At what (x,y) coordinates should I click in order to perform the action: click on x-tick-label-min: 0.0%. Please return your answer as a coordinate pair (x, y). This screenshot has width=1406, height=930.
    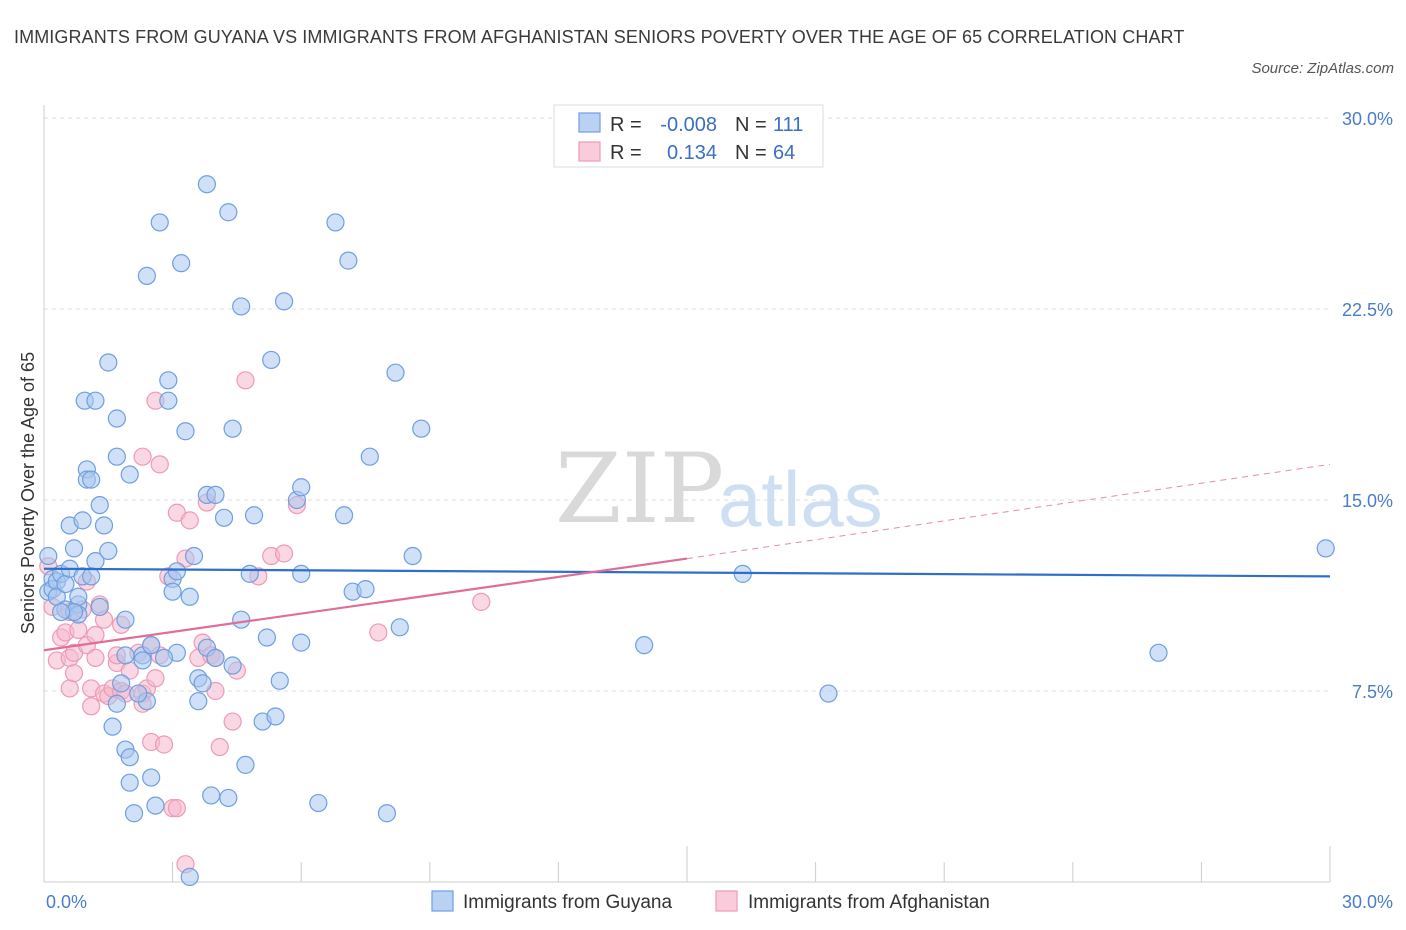
    Looking at the image, I should click on (66, 902).